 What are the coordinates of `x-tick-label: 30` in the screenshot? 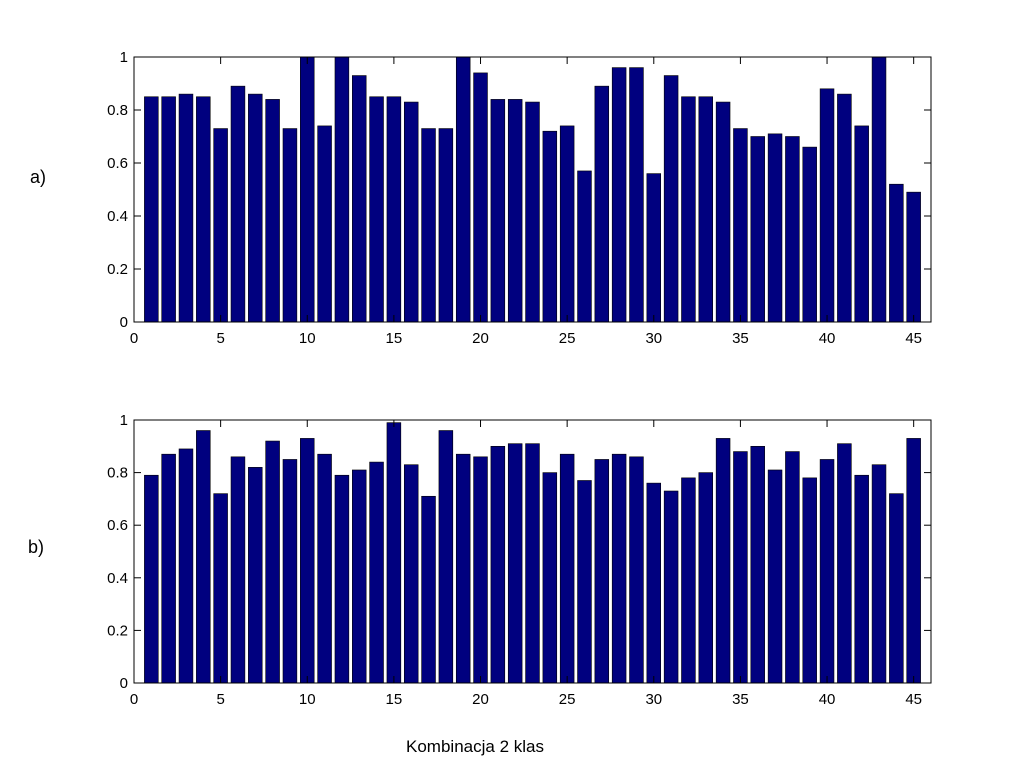 It's located at (653, 699).